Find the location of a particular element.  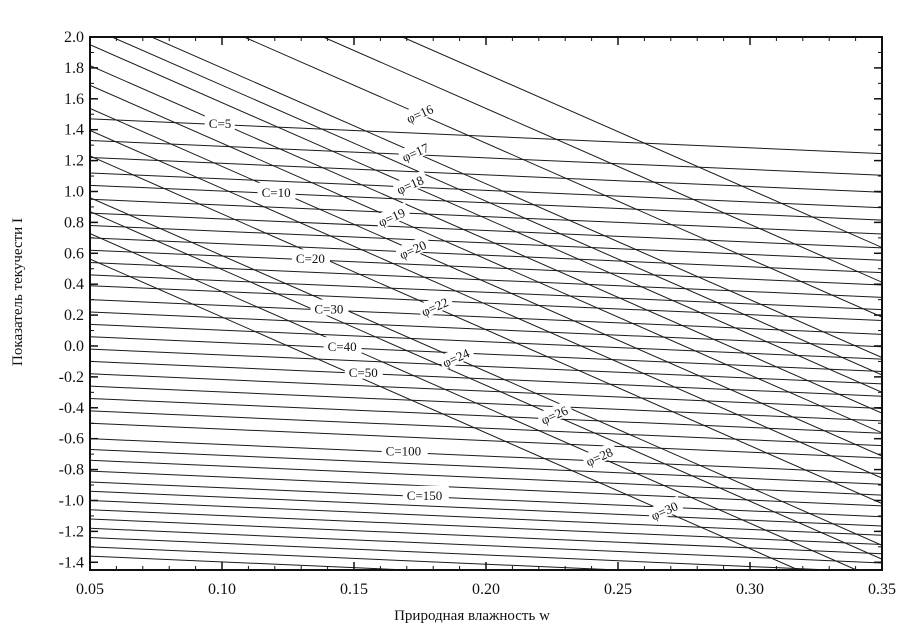

cohesion-label-c40: C=40 is located at coordinates (342, 346).